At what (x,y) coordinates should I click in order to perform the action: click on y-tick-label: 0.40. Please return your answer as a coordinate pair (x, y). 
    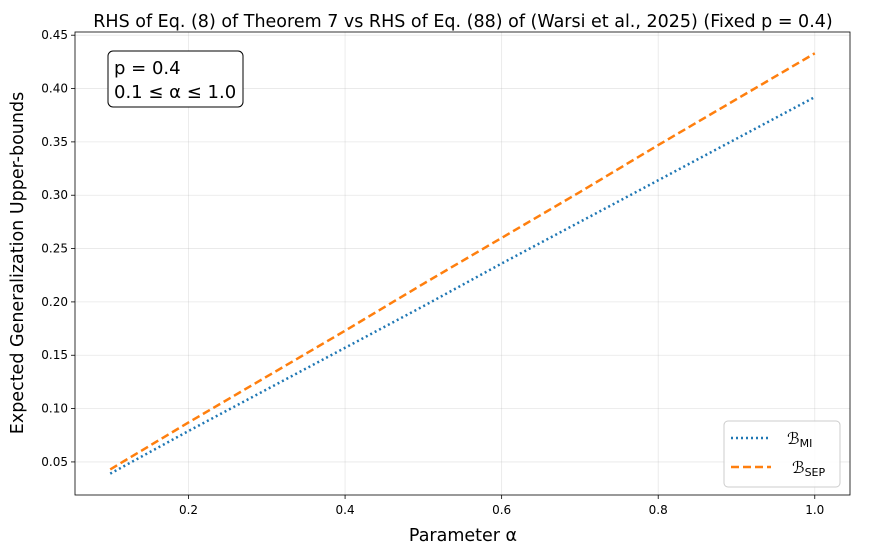
    Looking at the image, I should click on (54, 89).